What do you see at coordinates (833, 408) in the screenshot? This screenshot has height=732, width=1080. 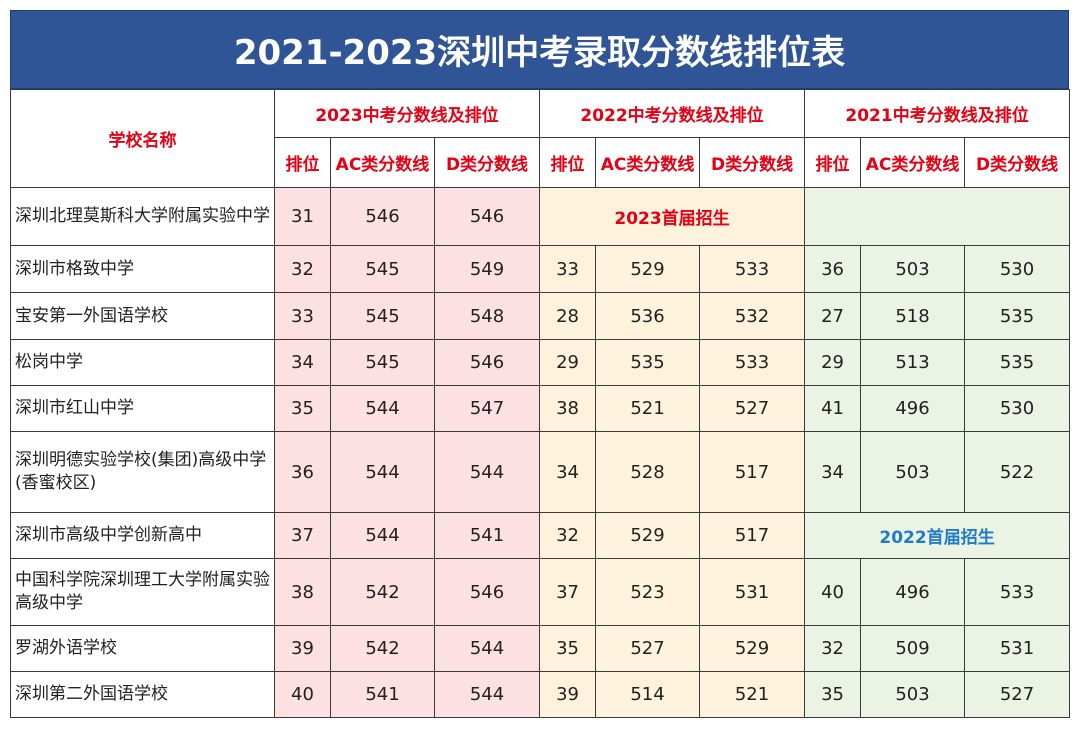 I see `rank-2021: 41` at bounding box center [833, 408].